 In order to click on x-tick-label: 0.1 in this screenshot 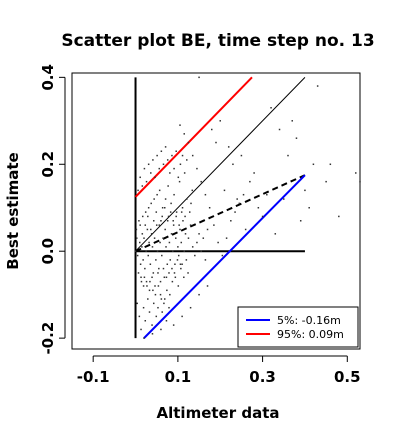, I will do `click(178, 377)`.